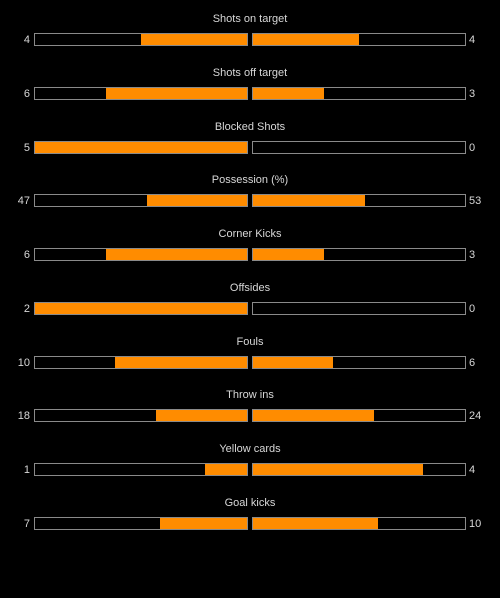 The width and height of the screenshot is (500, 598). Describe the element at coordinates (26, 524) in the screenshot. I see `home-value: 7` at that location.